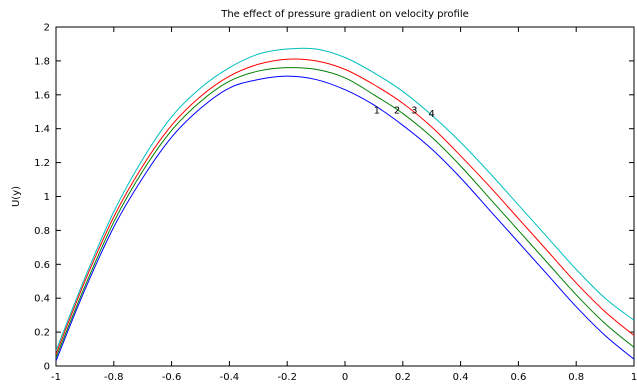 This screenshot has width=637, height=385. What do you see at coordinates (42, 163) in the screenshot?
I see `y-tick-label: 1.2` at bounding box center [42, 163].